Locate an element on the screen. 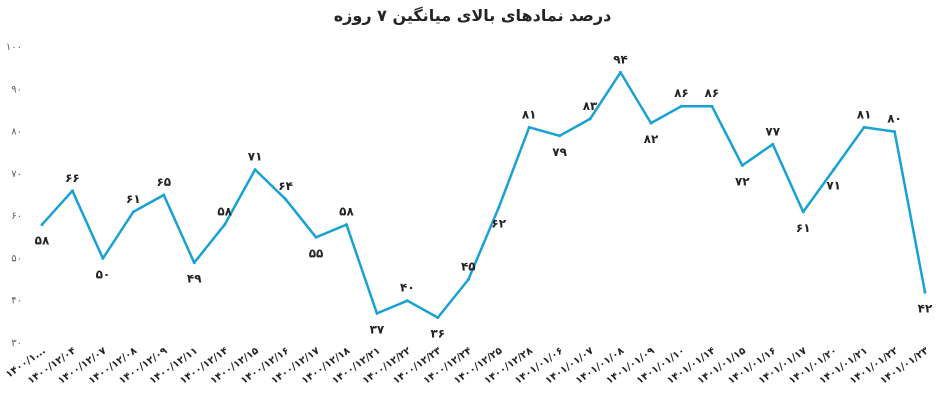 This screenshot has width=945, height=405. data-label: ۷۷ is located at coordinates (772, 131).